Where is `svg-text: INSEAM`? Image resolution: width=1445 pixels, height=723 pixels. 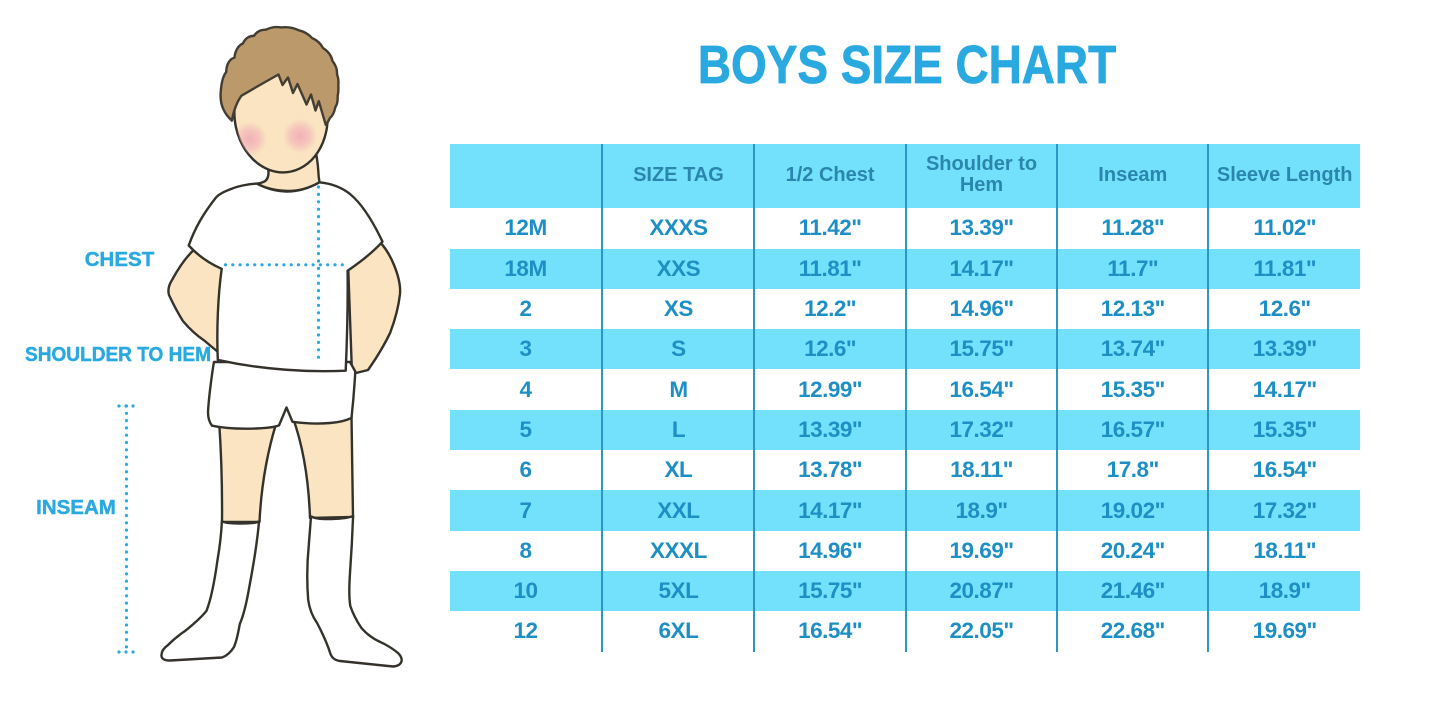
svg-text: INSEAM is located at coordinates (76, 507).